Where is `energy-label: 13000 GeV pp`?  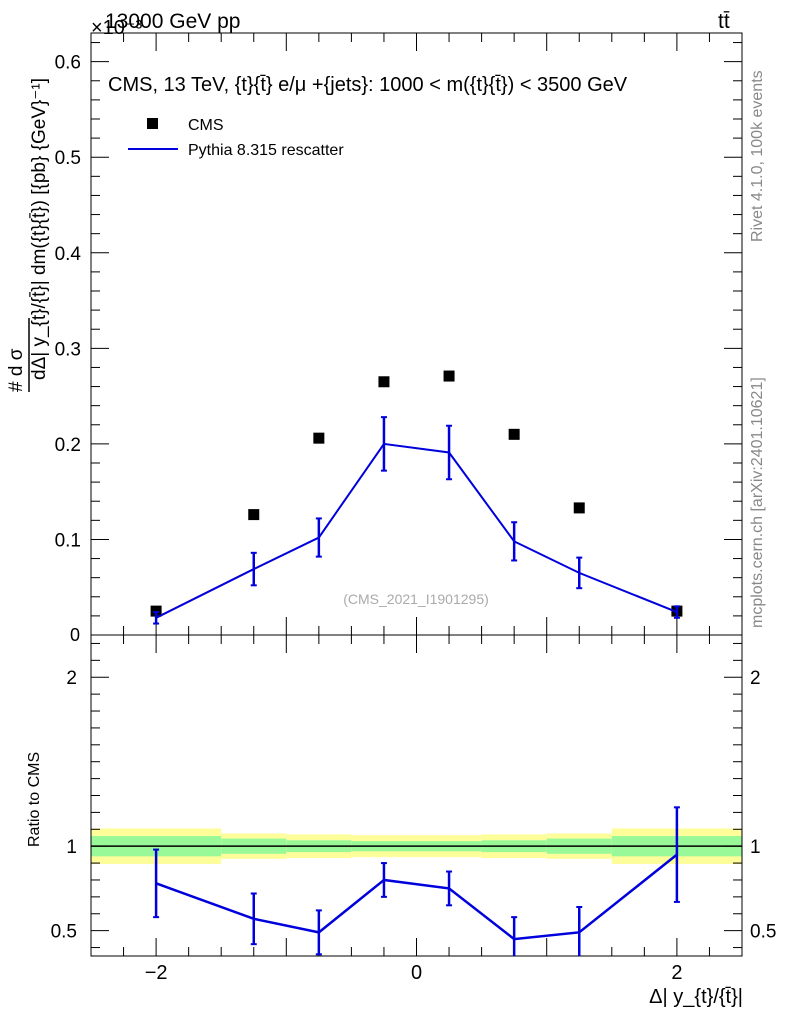 energy-label: 13000 GeV pp is located at coordinates (172, 21).